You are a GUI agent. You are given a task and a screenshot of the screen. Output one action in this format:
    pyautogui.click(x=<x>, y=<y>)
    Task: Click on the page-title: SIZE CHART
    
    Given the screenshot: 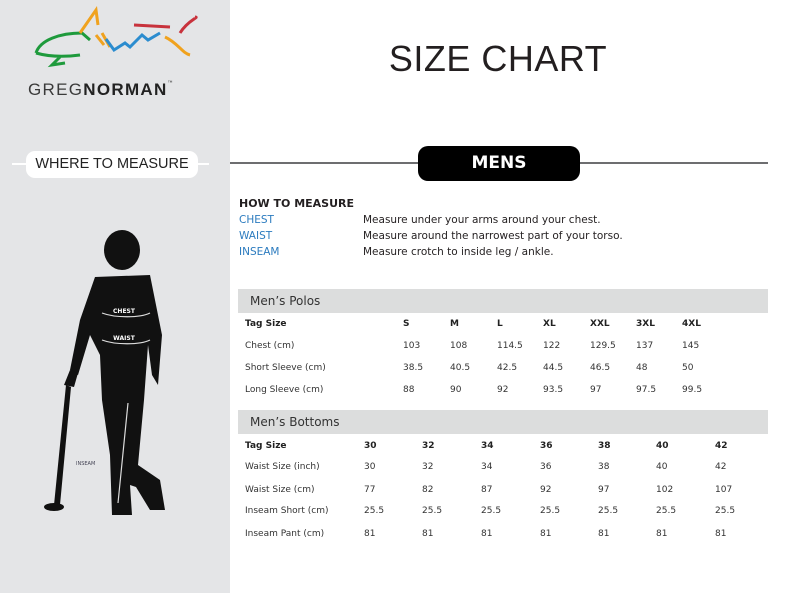 What is the action you would take?
    pyautogui.click(x=498, y=58)
    